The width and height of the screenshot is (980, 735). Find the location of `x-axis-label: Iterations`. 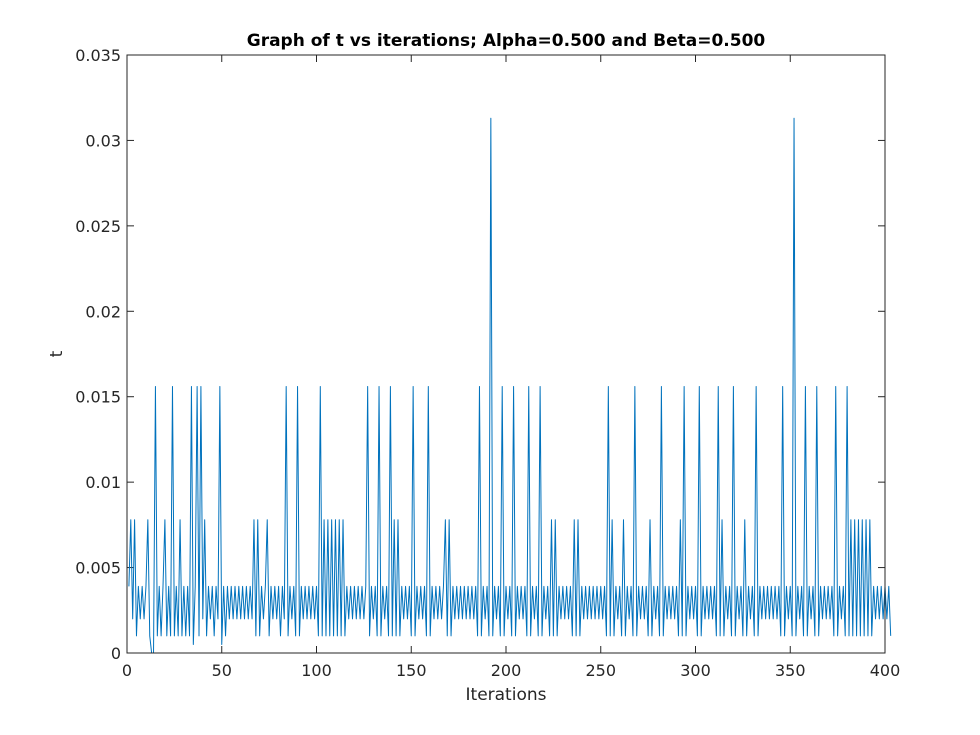

x-axis-label: Iterations is located at coordinates (506, 695).